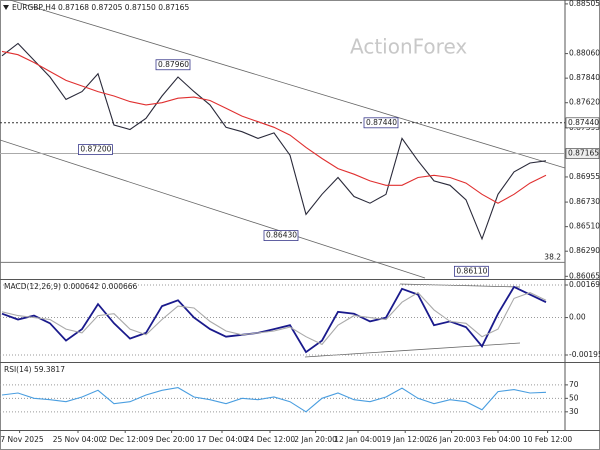 This screenshot has height=450, width=600. I want to click on x-tick-label: 12 Jan 04:00, so click(358, 439).